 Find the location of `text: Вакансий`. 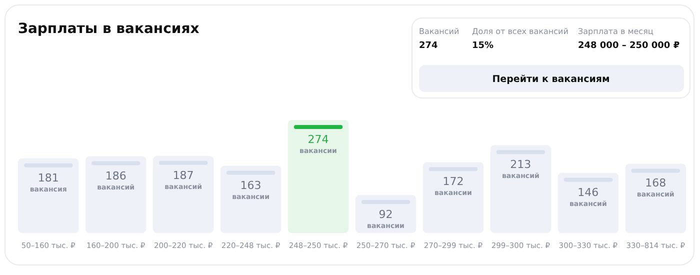

text: Вакансий is located at coordinates (439, 31).